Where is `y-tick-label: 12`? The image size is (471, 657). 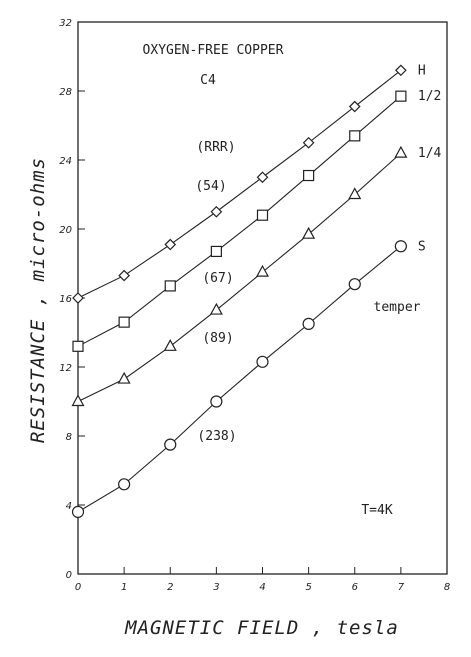 y-tick-label: 12 is located at coordinates (65, 368).